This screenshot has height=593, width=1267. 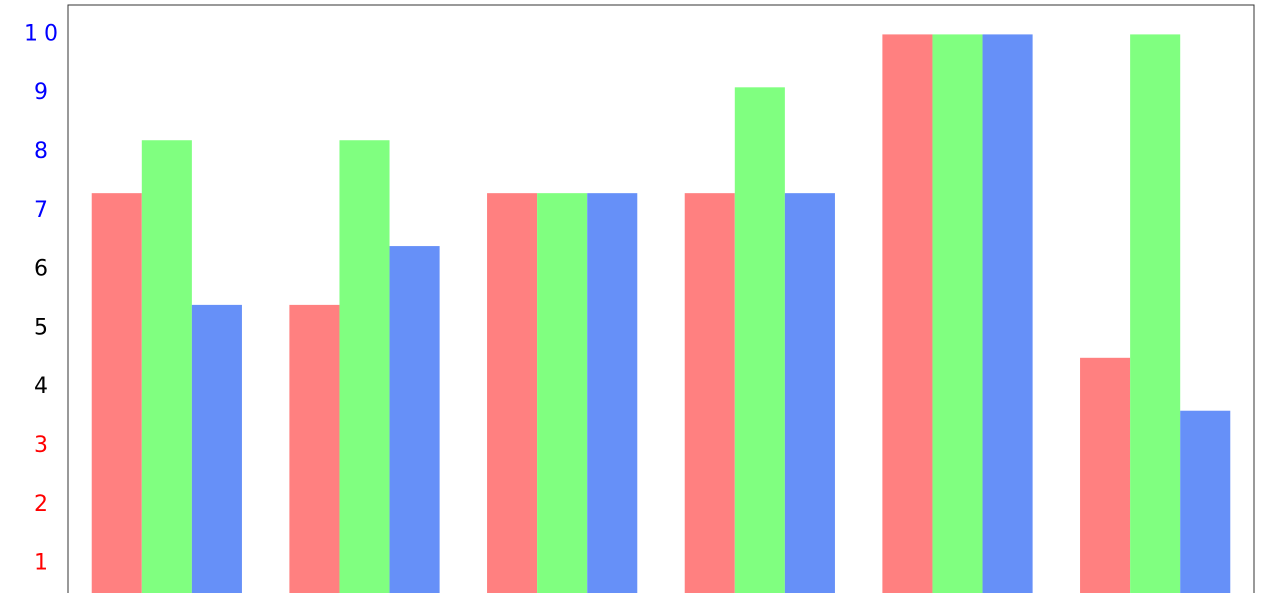 What do you see at coordinates (44, 327) in the screenshot?
I see `y-tick-label: 5` at bounding box center [44, 327].